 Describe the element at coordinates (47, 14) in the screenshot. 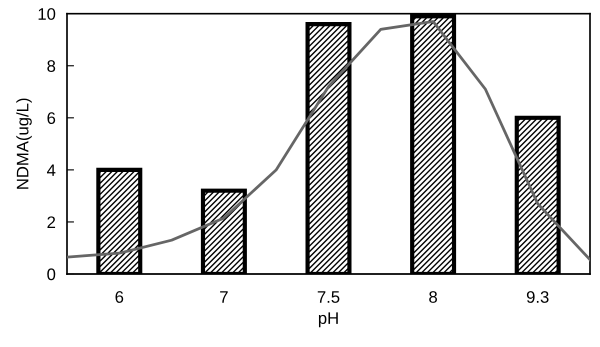

I see `y-tick-label: 10` at that location.